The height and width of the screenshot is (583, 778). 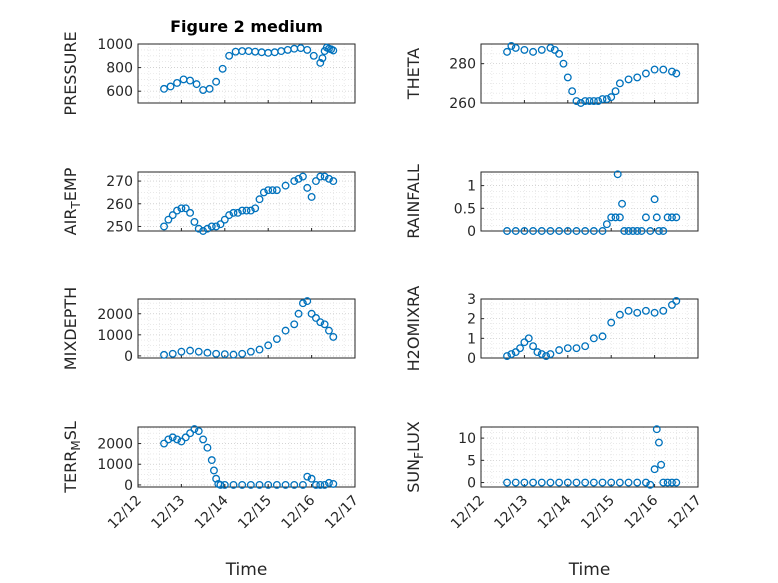 What do you see at coordinates (72, 457) in the screenshot?
I see `y-axis-label: TERRMSL` at bounding box center [72, 457].